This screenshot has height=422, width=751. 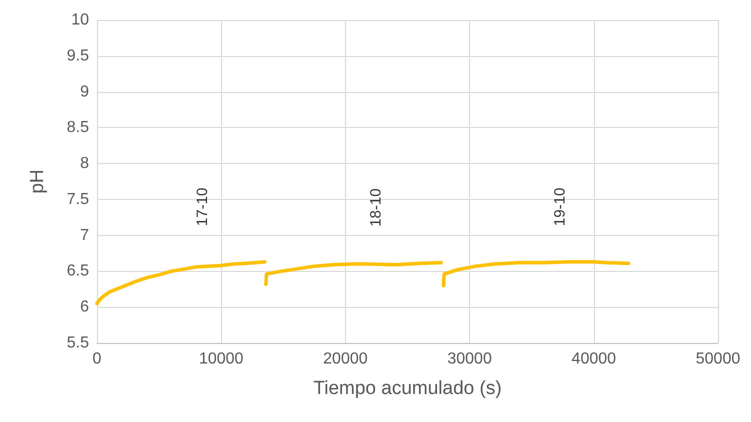 I want to click on y-tick-label: 9, so click(x=85, y=91).